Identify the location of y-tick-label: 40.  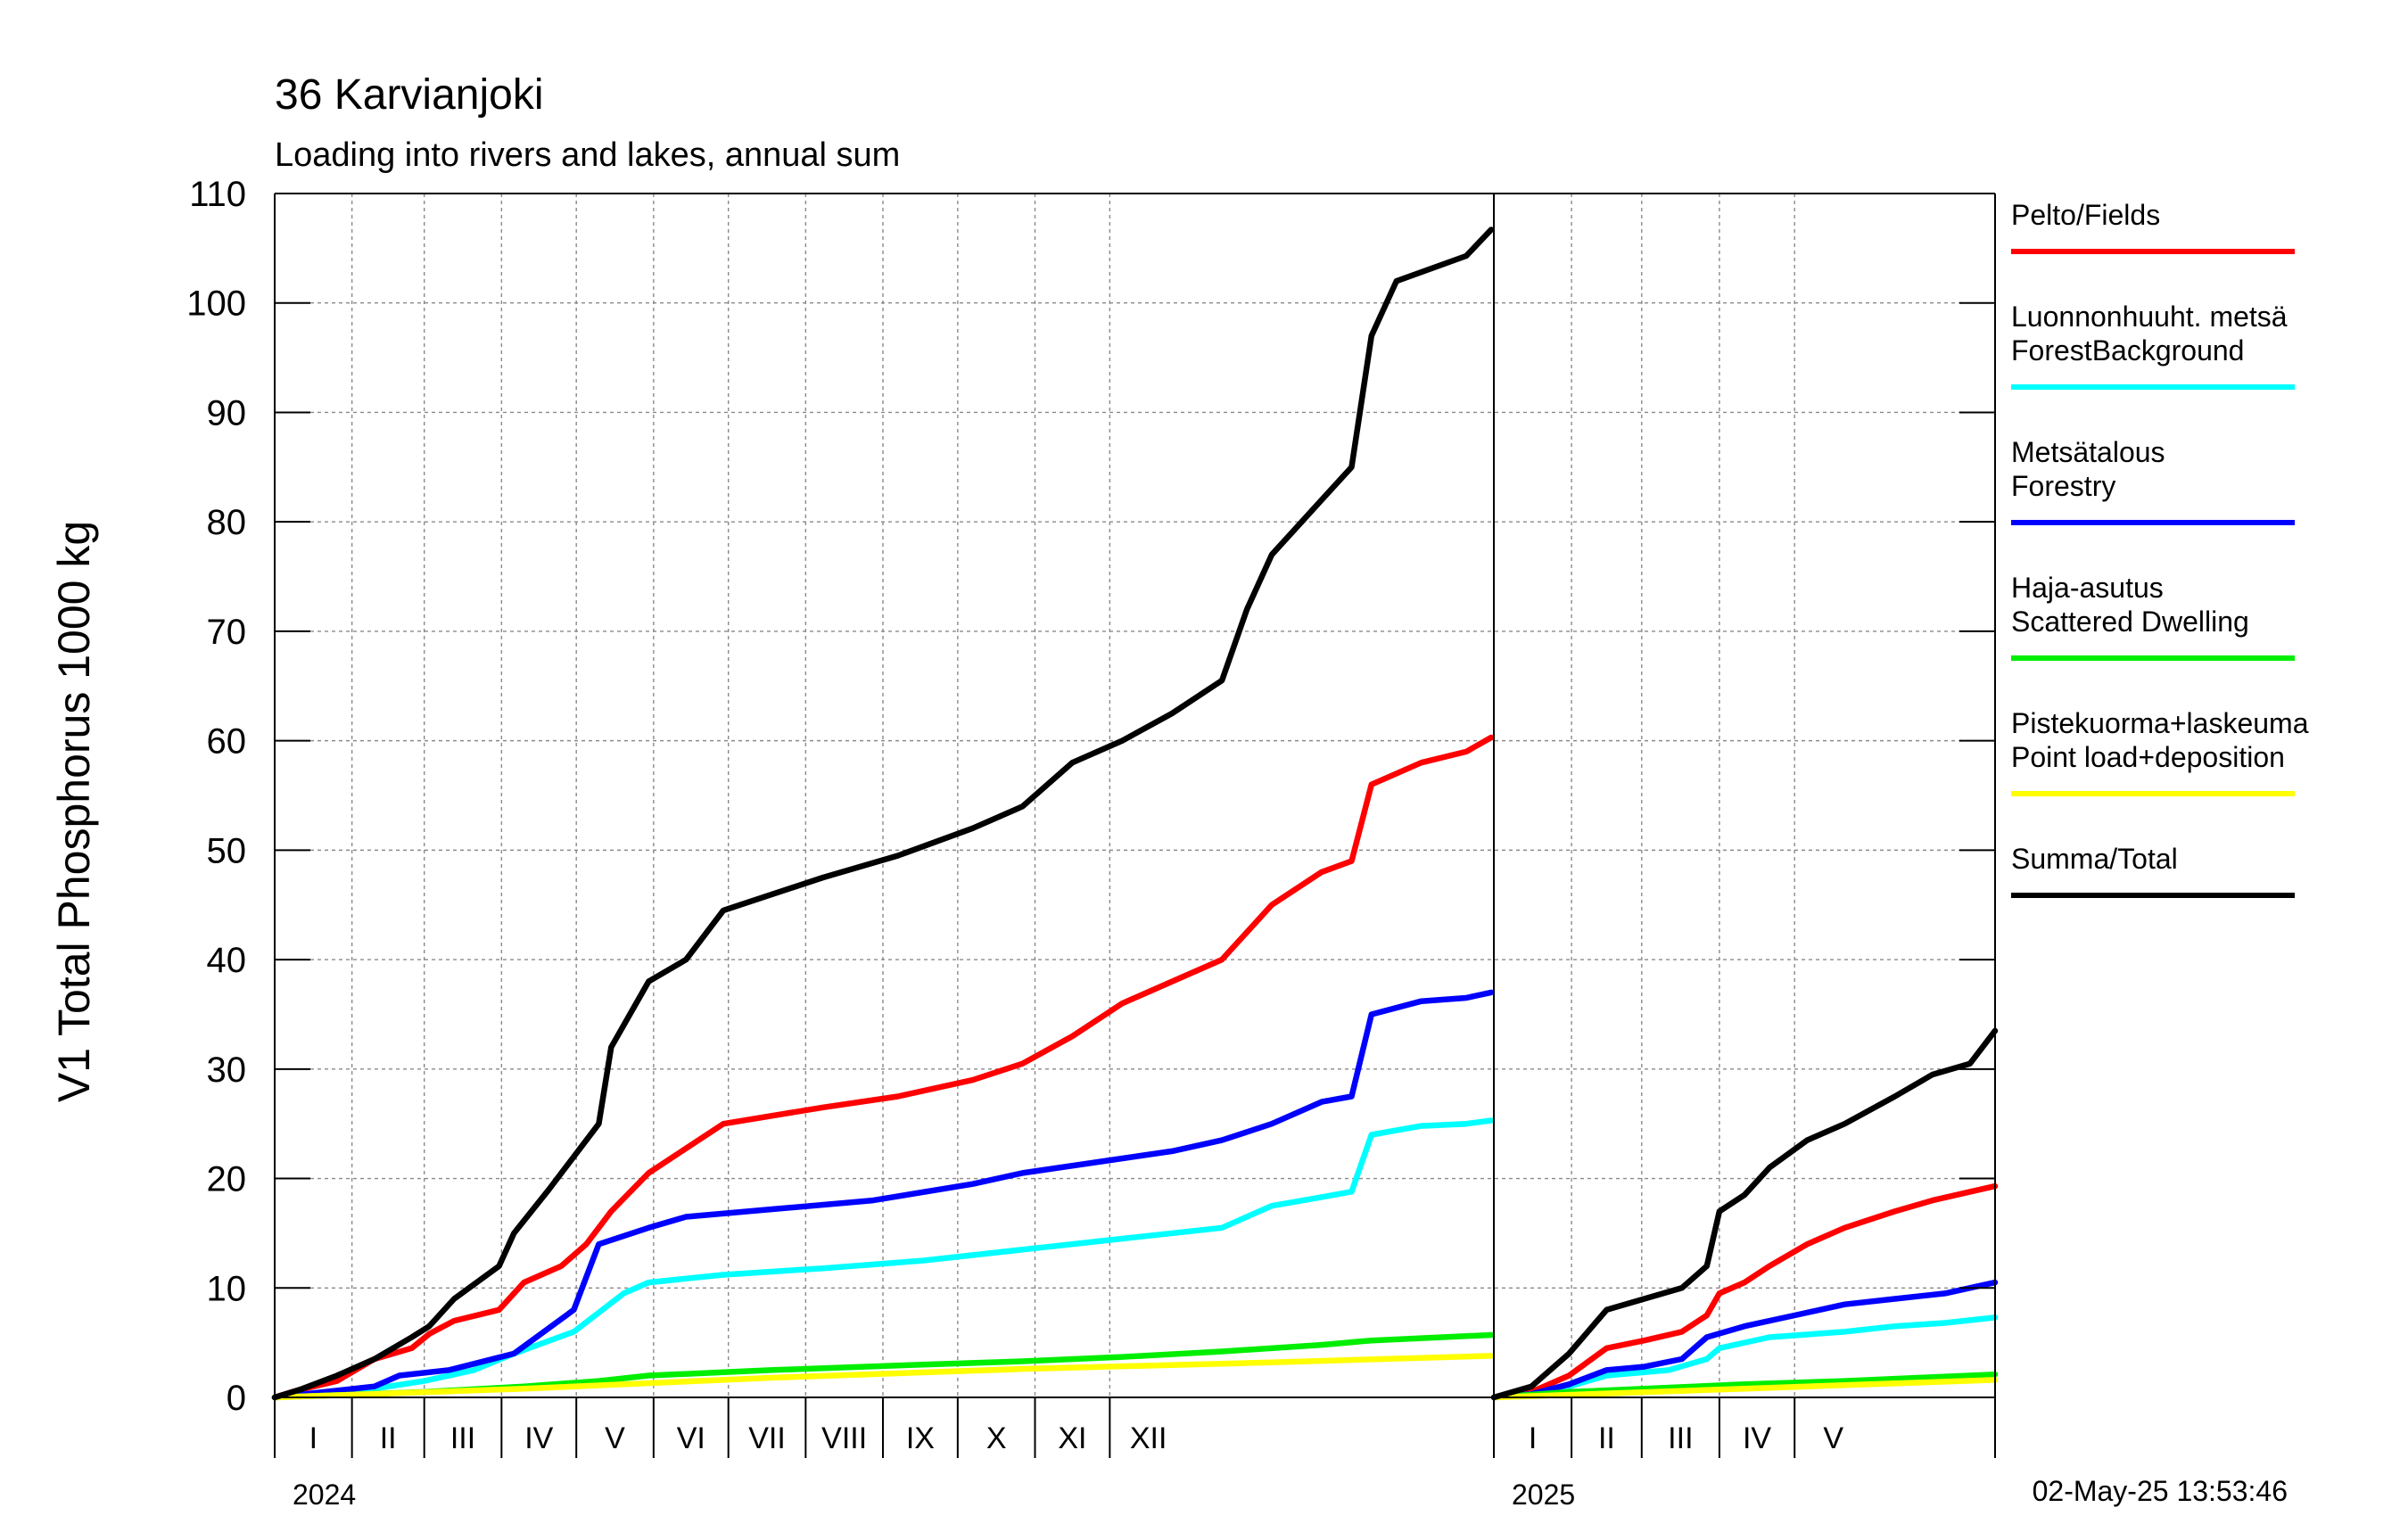
(227, 960).